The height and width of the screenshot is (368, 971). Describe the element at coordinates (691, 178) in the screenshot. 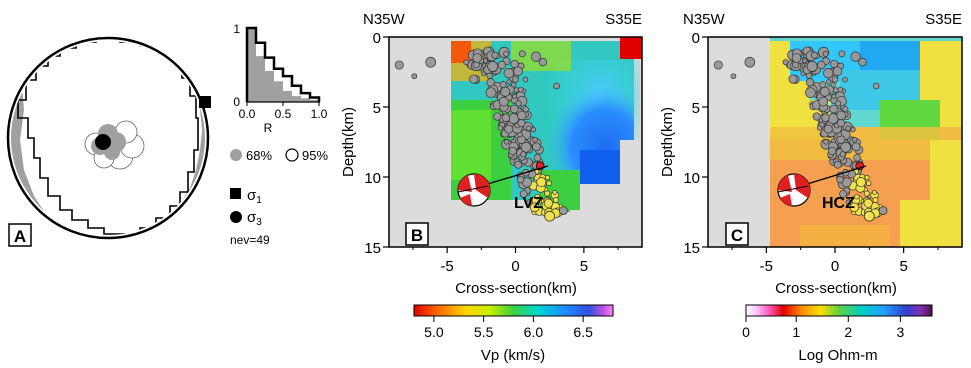

I see `y-tick-label: 10` at that location.